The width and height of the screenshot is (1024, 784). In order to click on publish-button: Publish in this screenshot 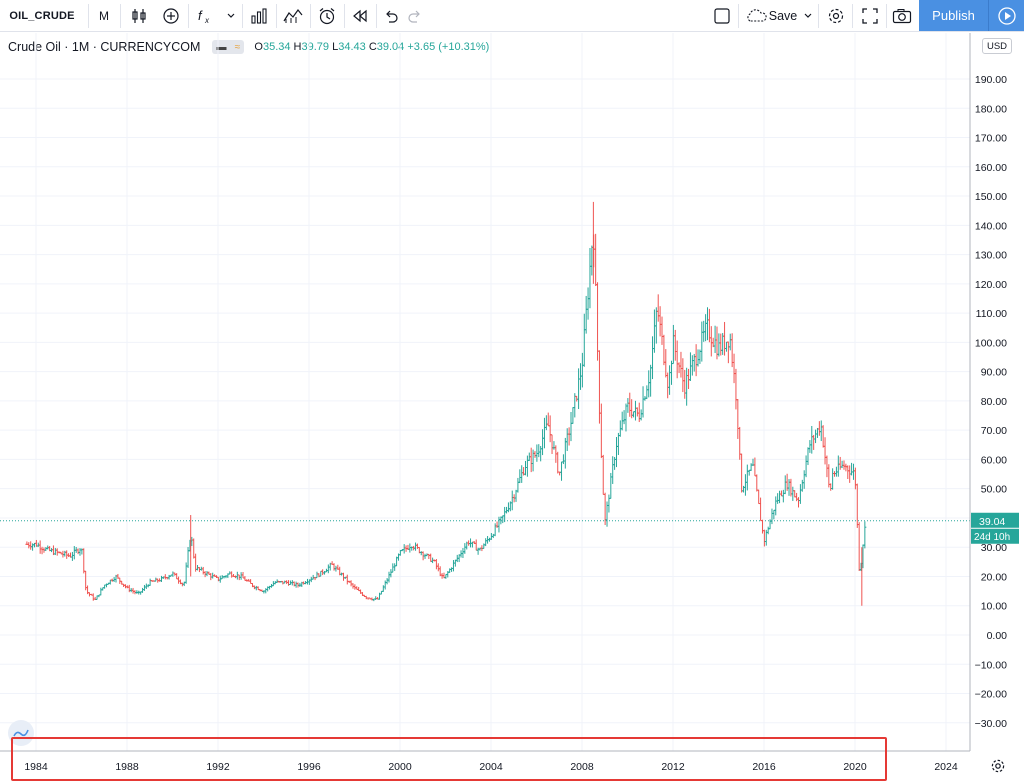, I will do `click(953, 15)`.